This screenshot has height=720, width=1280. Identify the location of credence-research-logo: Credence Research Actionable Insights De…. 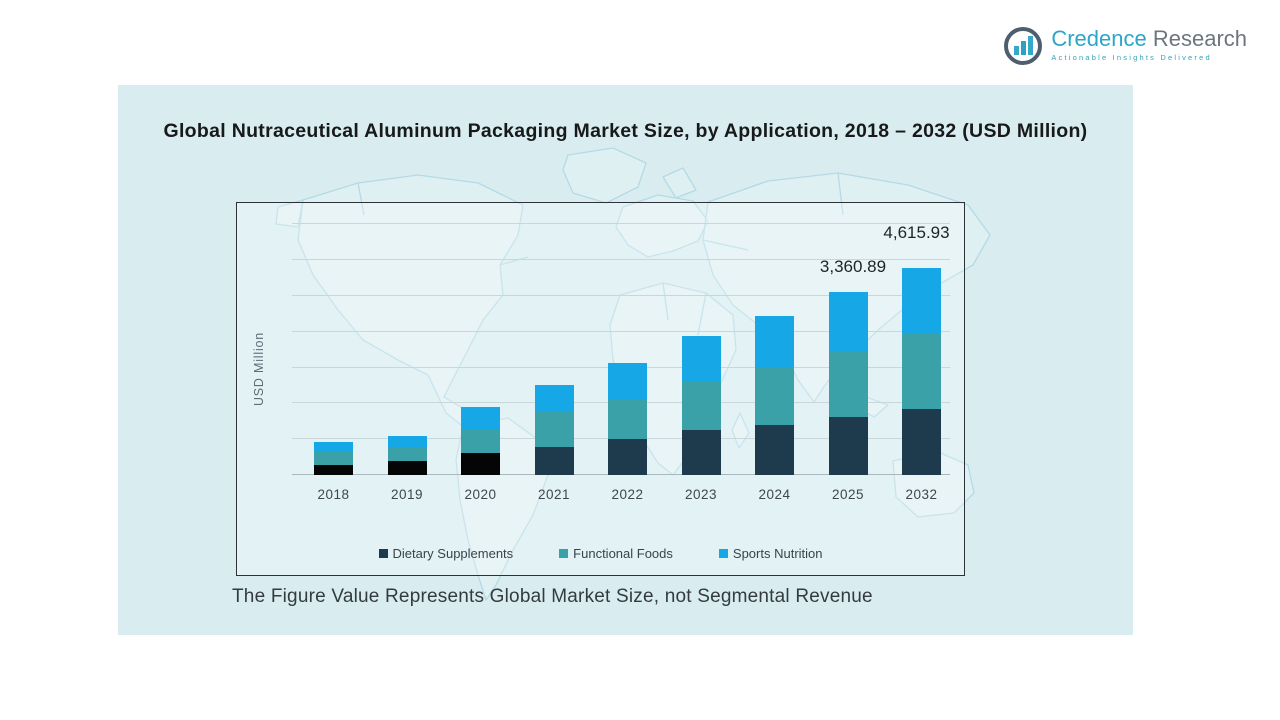
(1125, 46).